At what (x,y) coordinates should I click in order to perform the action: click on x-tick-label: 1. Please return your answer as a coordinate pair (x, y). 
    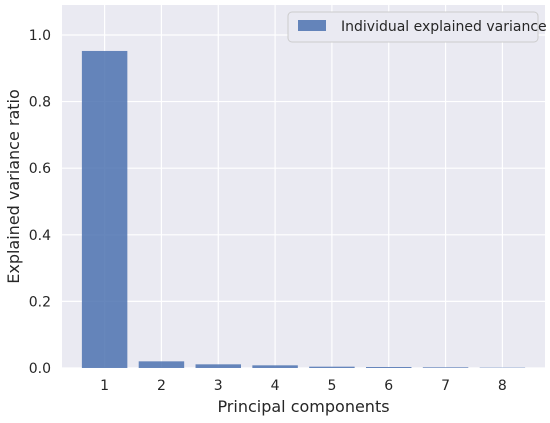
    Looking at the image, I should click on (104, 386).